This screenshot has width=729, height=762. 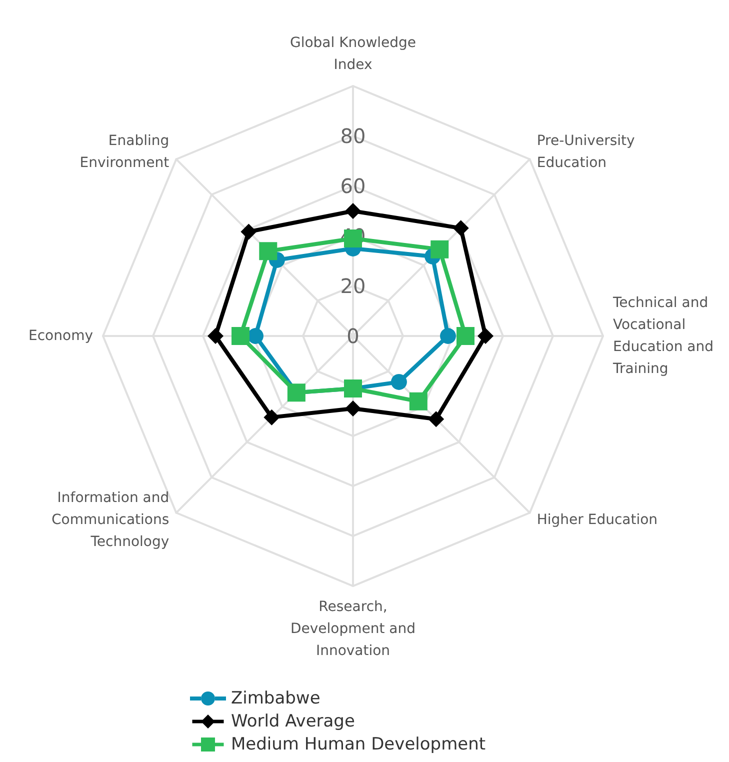 What do you see at coordinates (293, 722) in the screenshot?
I see `legend-label: World Average` at bounding box center [293, 722].